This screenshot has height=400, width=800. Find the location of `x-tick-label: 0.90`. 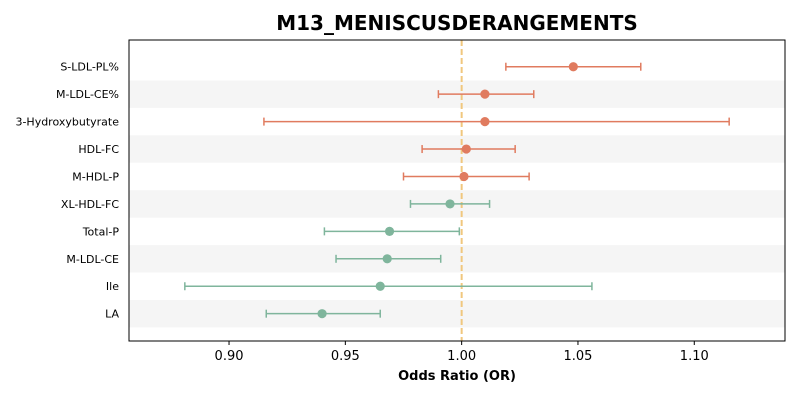

x-tick-label: 0.90 is located at coordinates (229, 356).